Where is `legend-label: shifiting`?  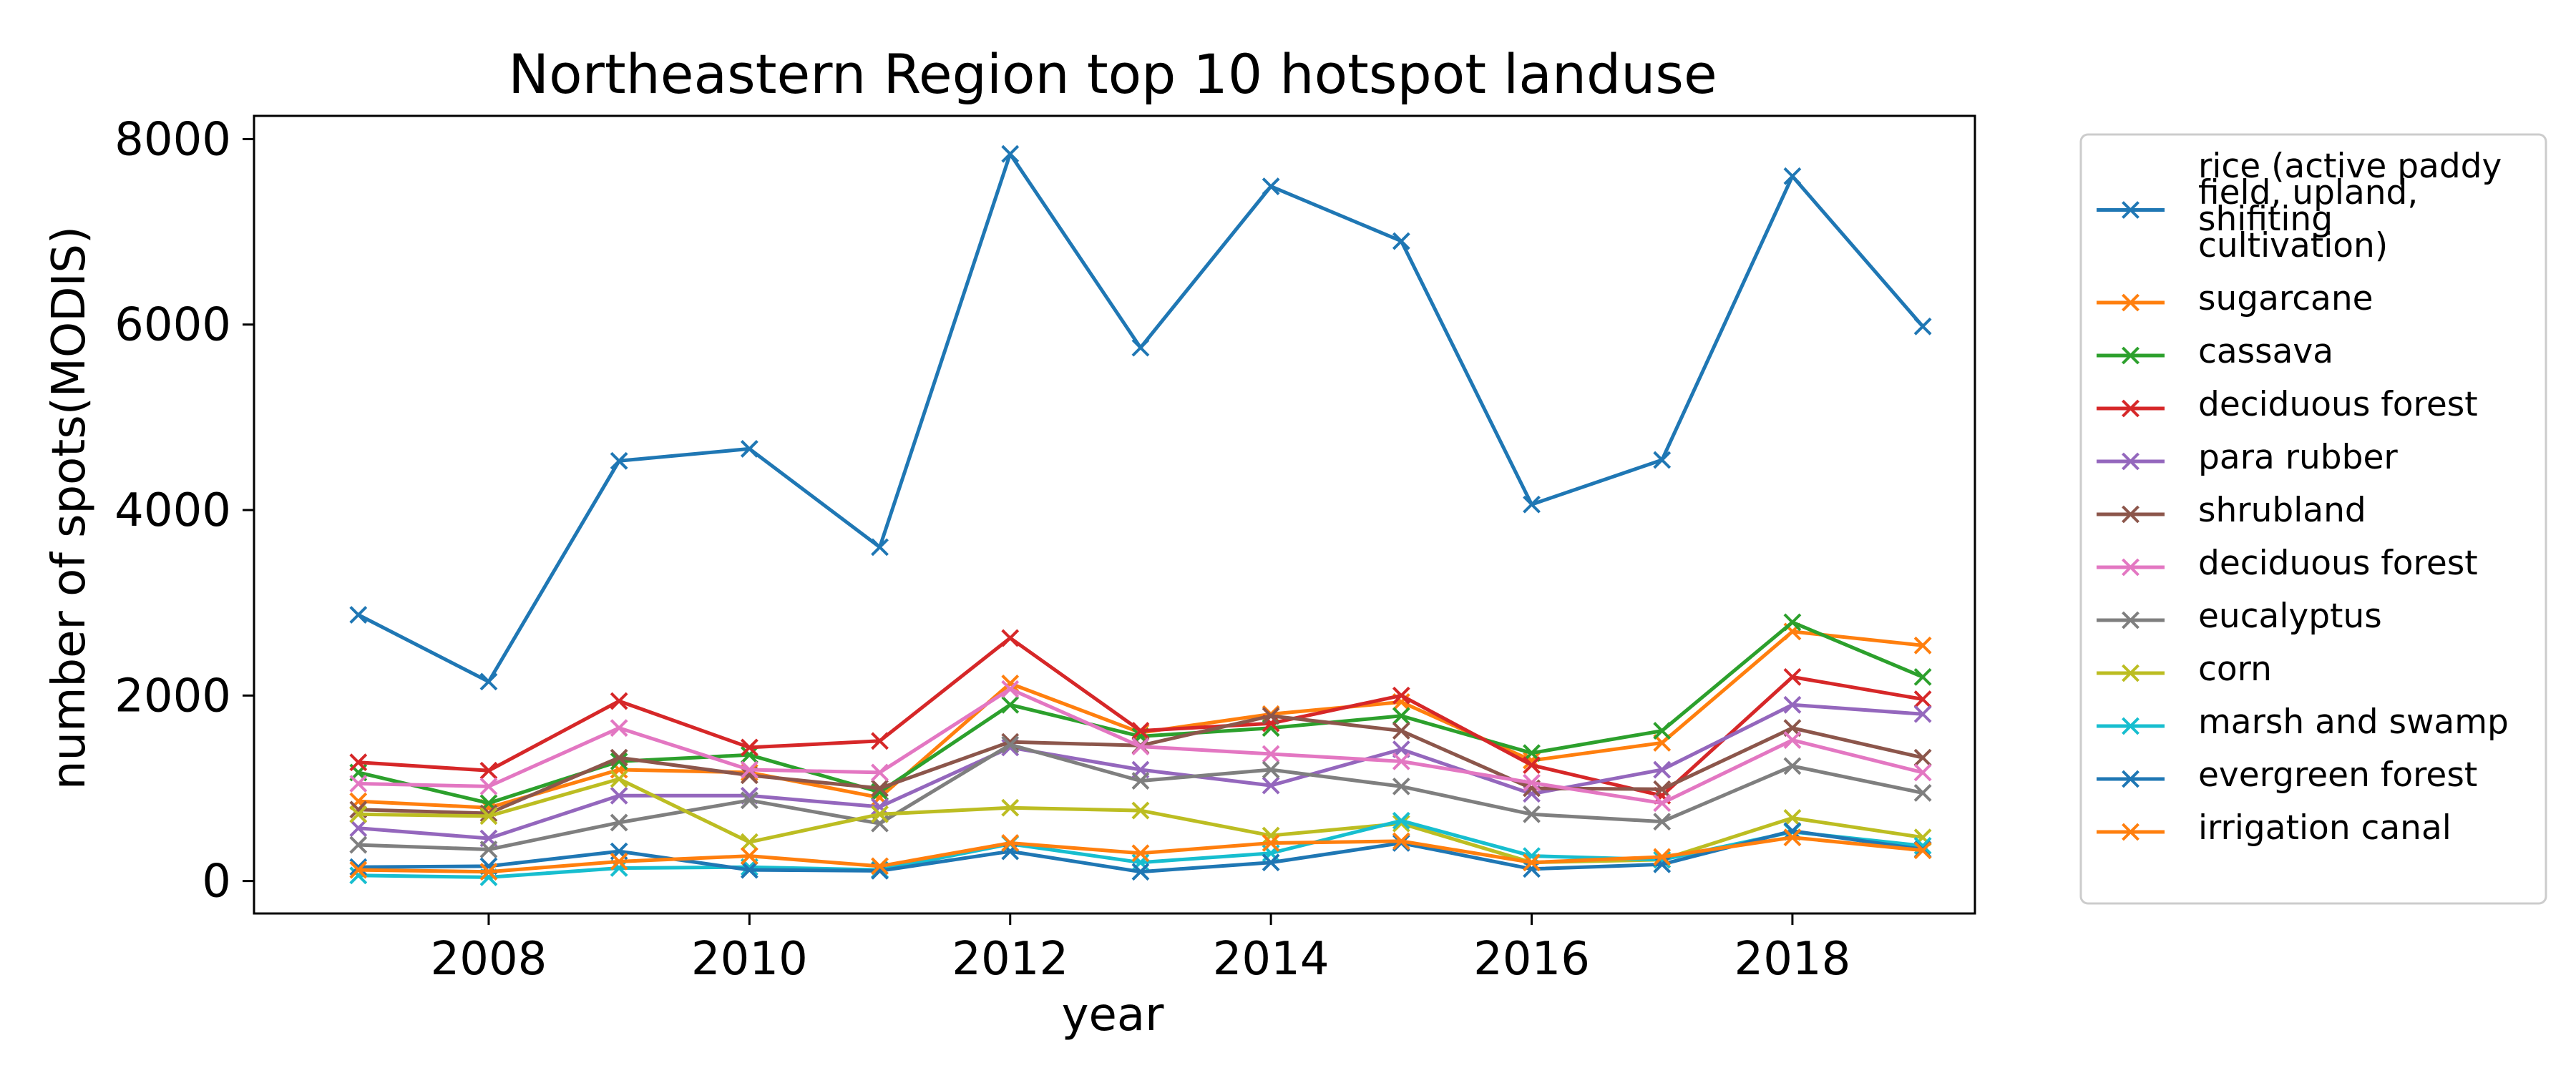
legend-label: shifiting is located at coordinates (2265, 219).